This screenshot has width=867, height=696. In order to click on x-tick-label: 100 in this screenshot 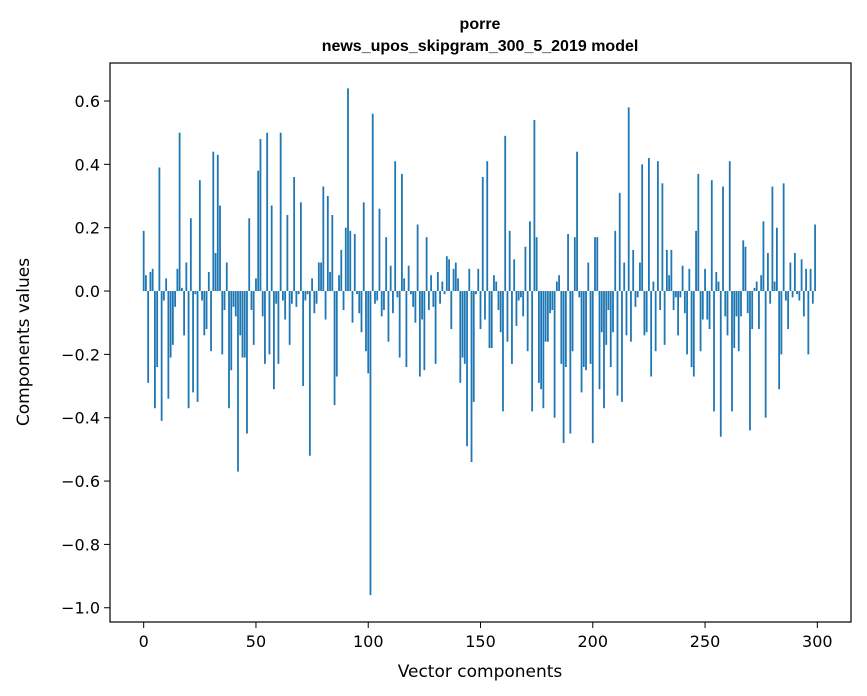, I will do `click(368, 641)`.